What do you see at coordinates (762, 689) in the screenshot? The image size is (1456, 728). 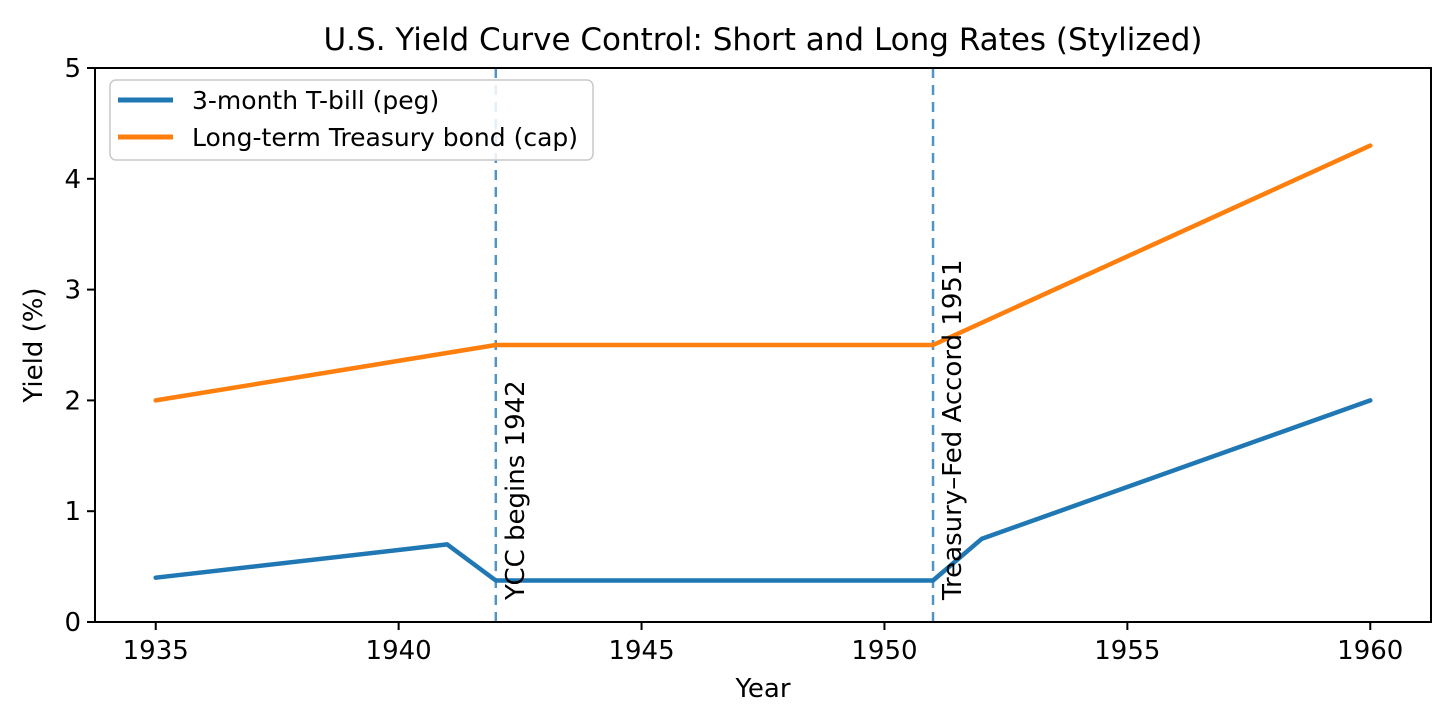 I see `x-axis-label: Year` at bounding box center [762, 689].